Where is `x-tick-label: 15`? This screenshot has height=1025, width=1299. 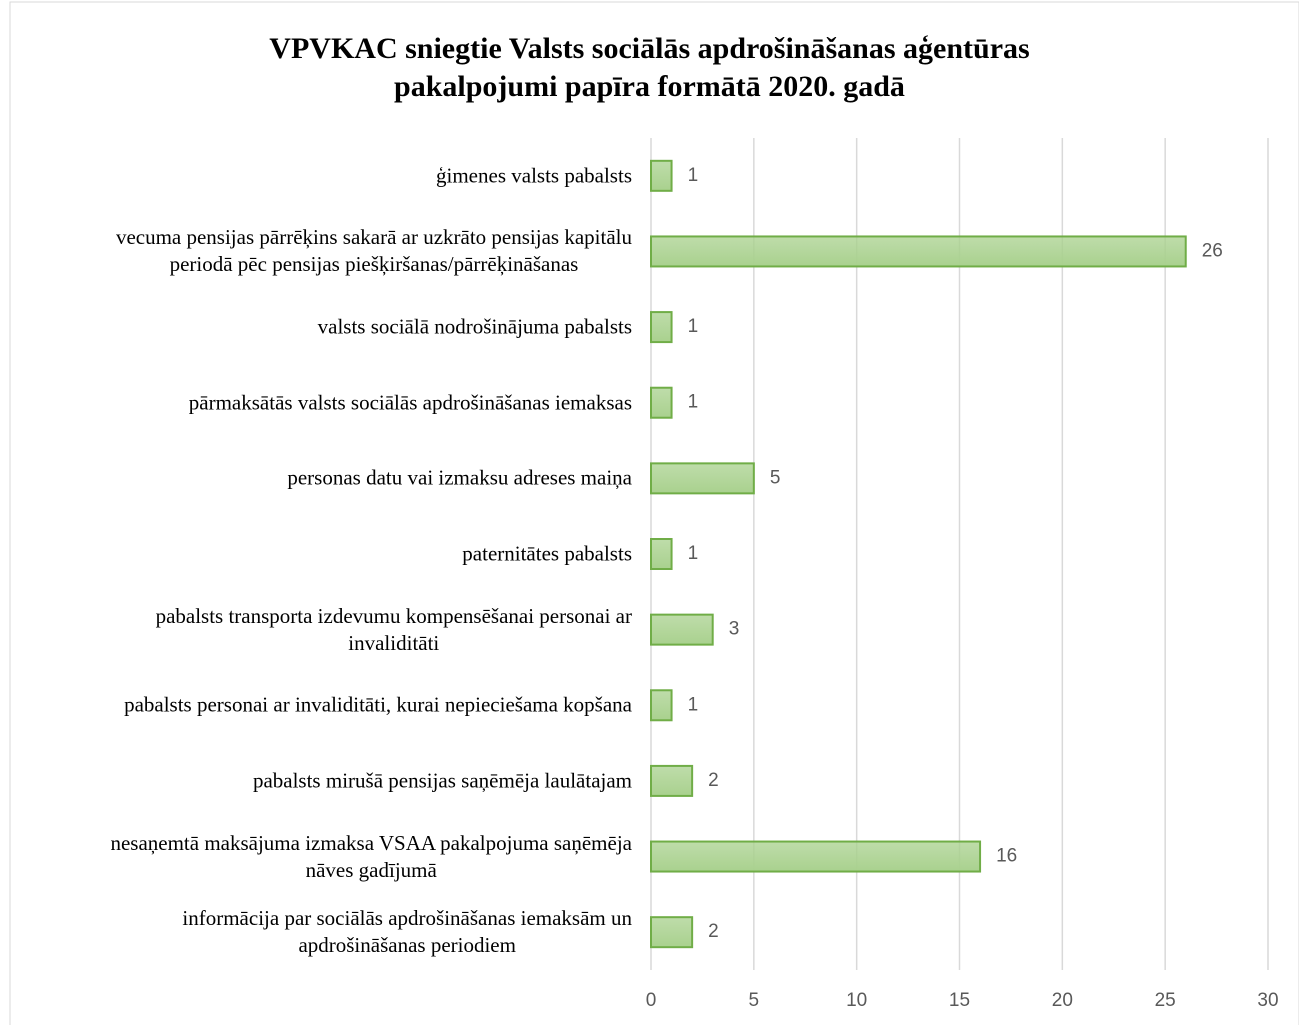 x-tick-label: 15 is located at coordinates (959, 1000).